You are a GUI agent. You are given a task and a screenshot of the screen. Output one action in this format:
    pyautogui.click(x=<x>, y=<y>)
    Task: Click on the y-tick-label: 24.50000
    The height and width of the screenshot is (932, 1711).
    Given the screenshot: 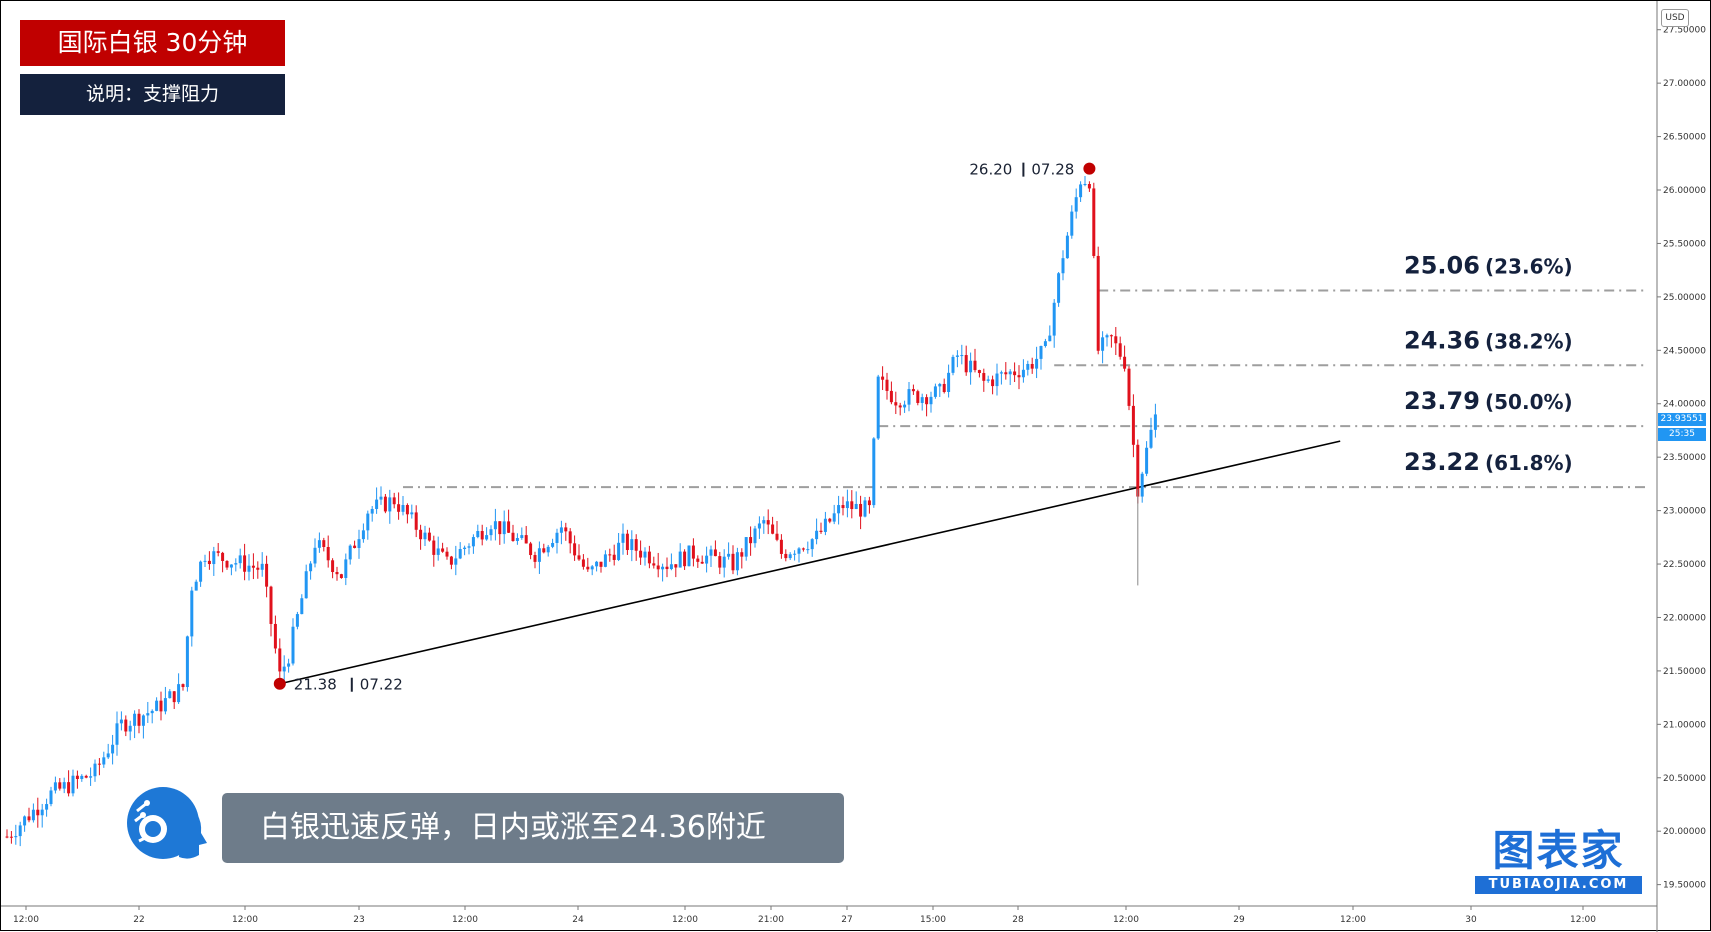 What is the action you would take?
    pyautogui.click(x=1684, y=351)
    